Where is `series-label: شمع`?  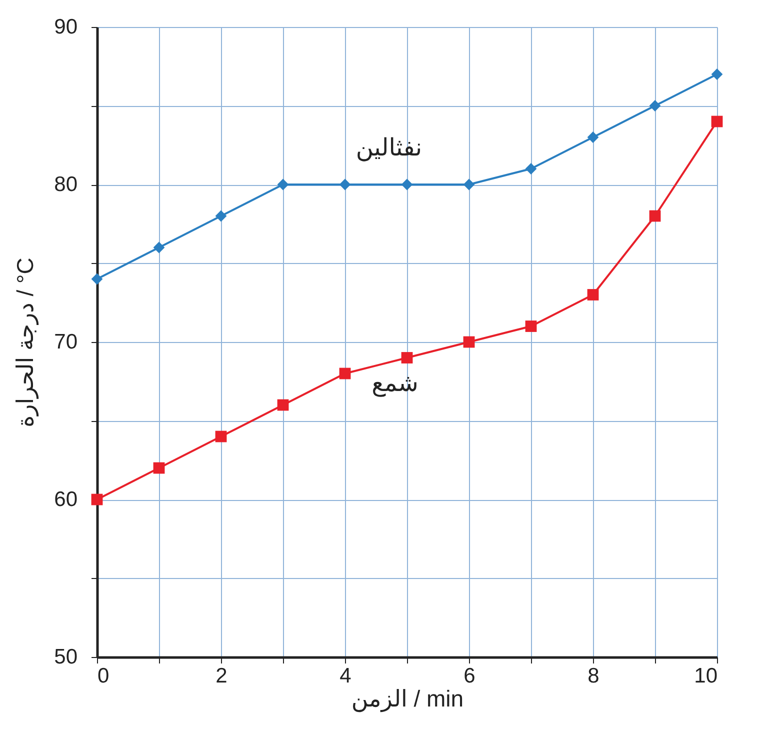
series-label: شمع is located at coordinates (395, 383).